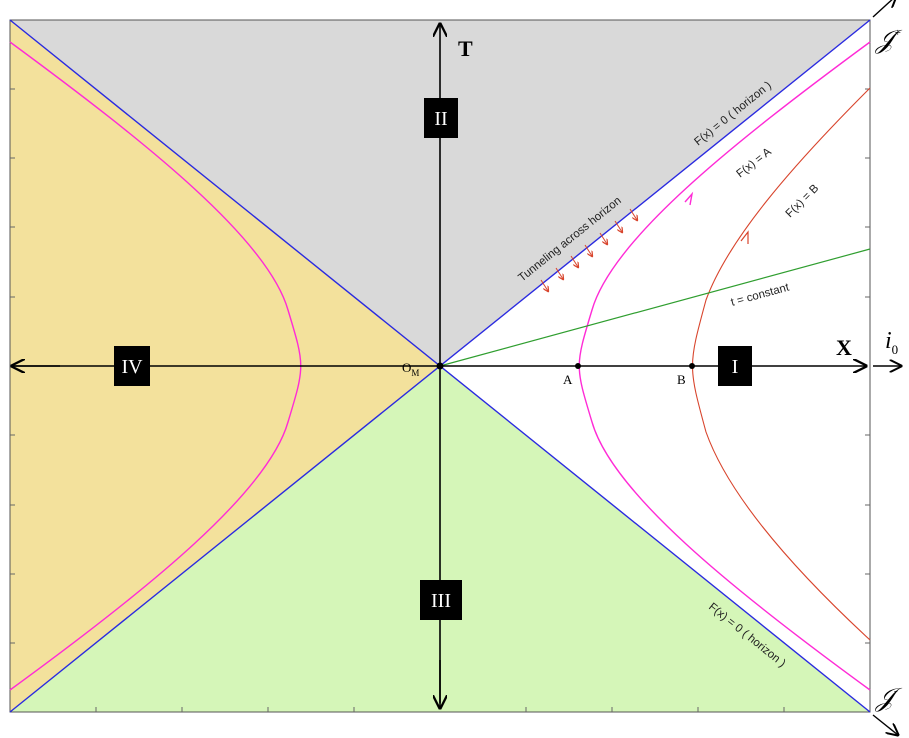  What do you see at coordinates (410, 369) in the screenshot?
I see `origin-label: OM` at bounding box center [410, 369].